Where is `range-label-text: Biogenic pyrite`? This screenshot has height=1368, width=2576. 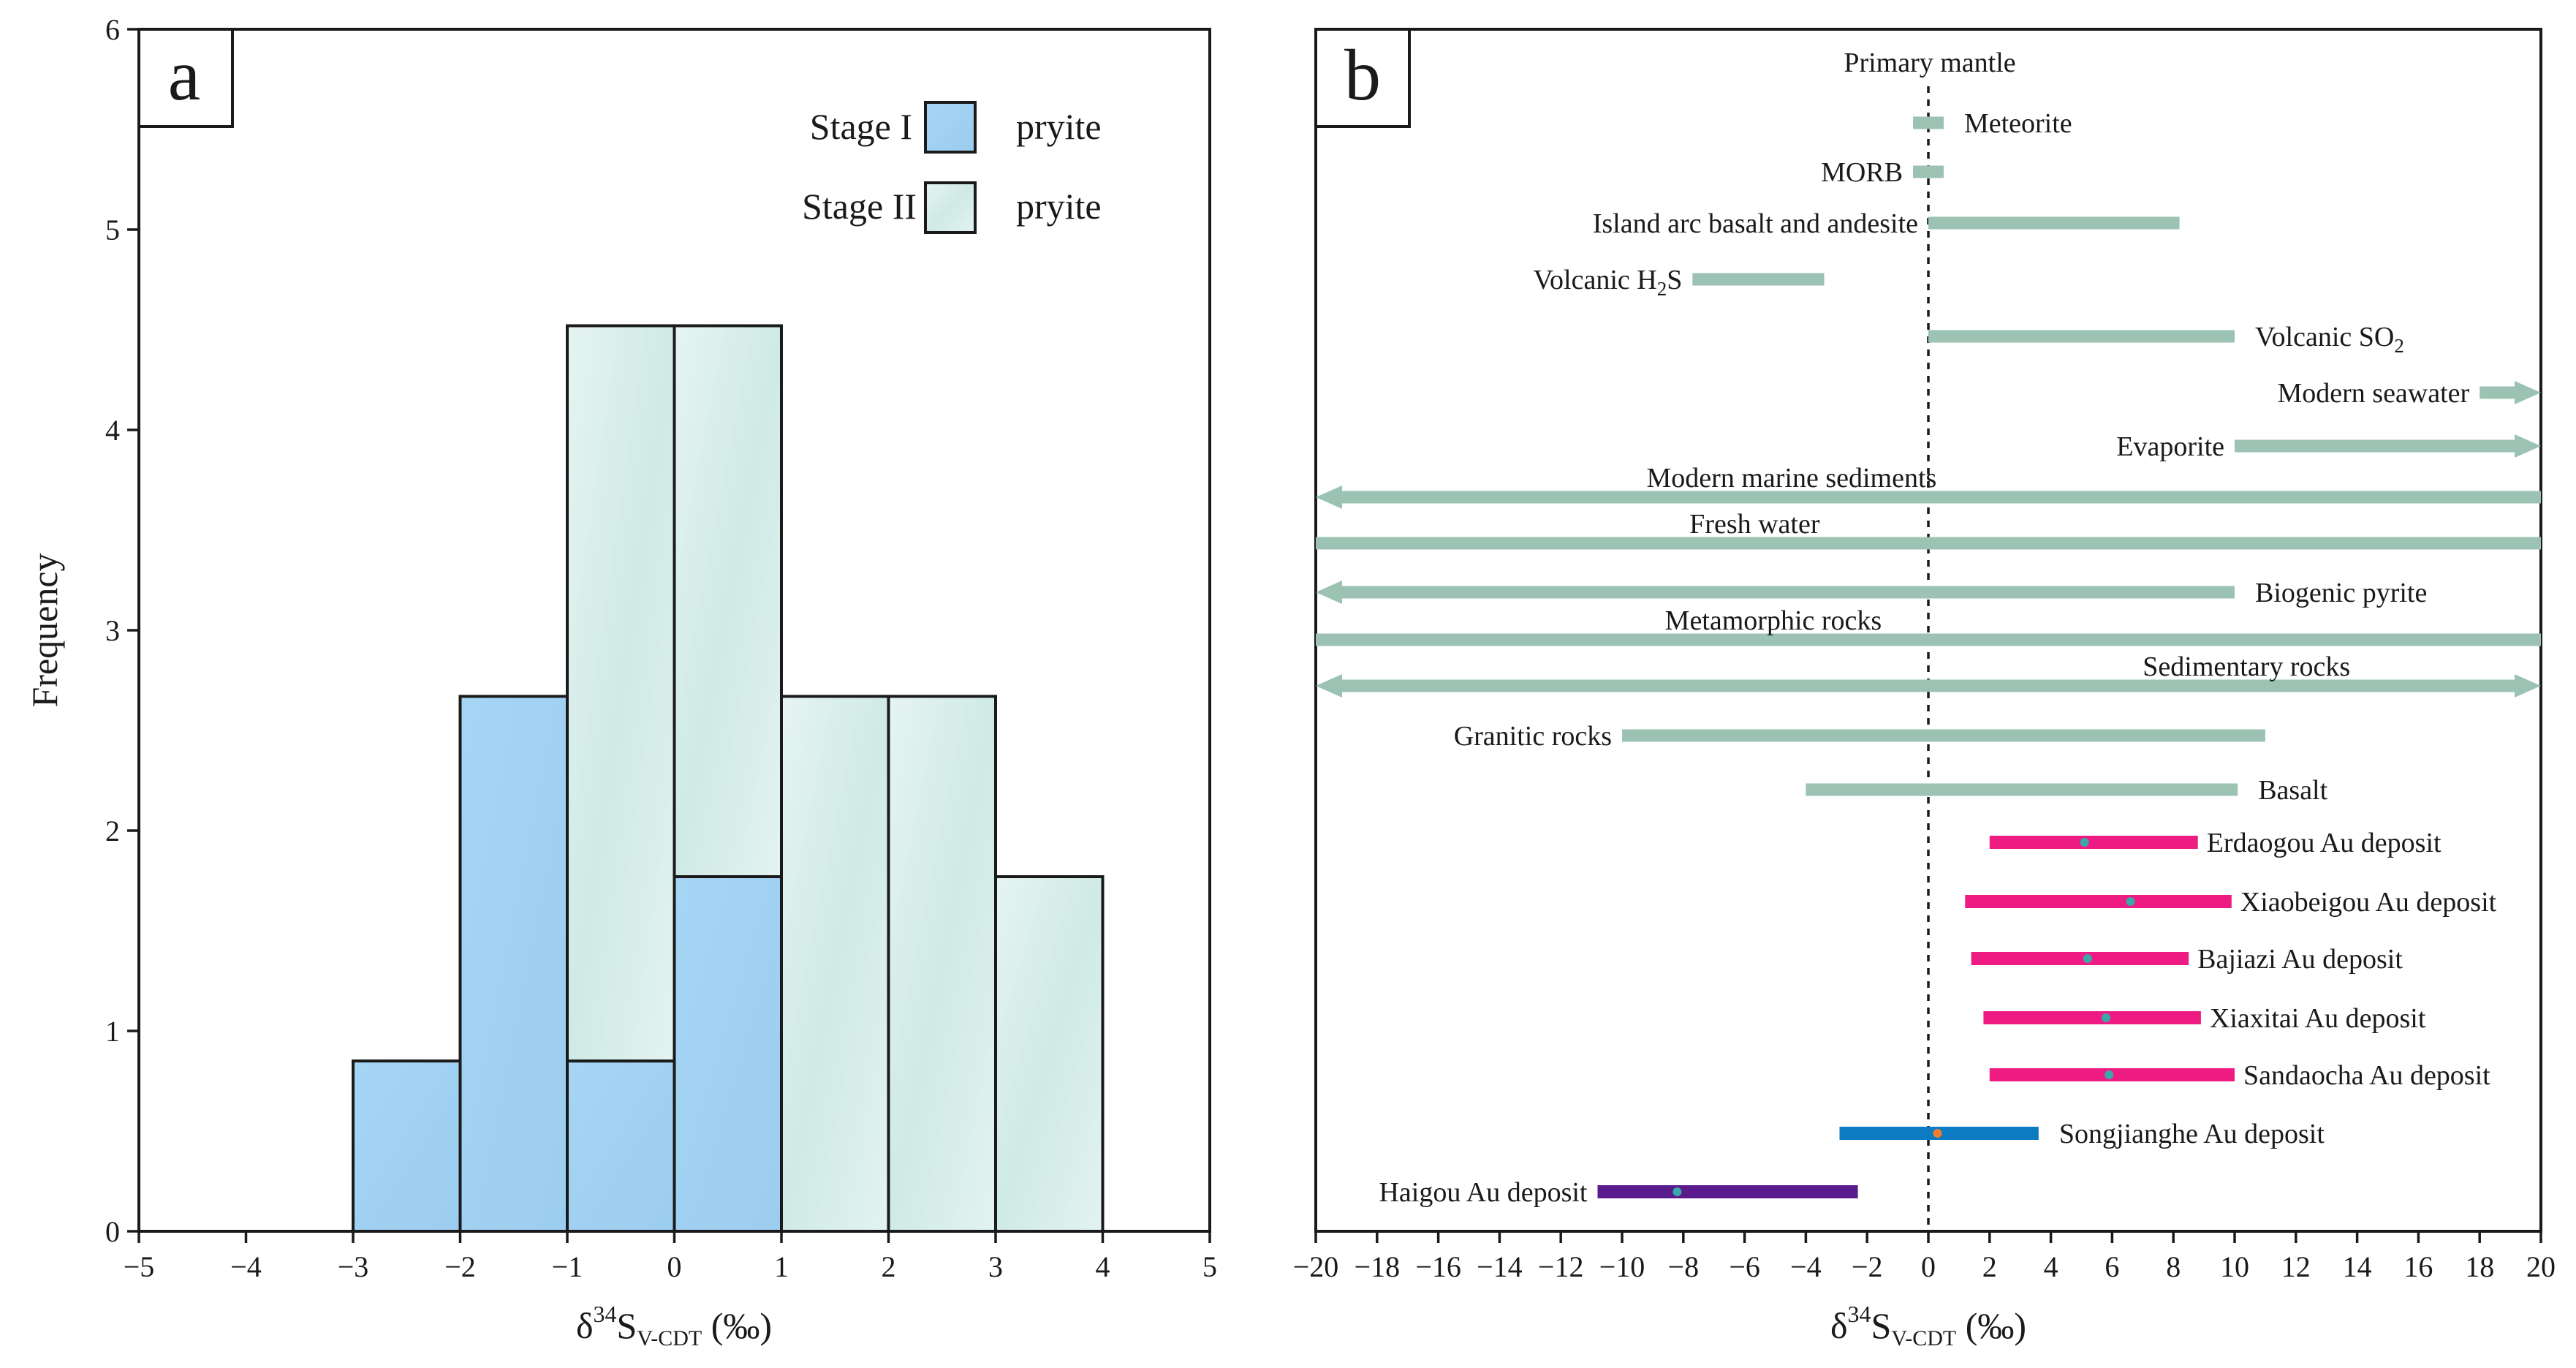
range-label-text: Biogenic pyrite is located at coordinates (2341, 593).